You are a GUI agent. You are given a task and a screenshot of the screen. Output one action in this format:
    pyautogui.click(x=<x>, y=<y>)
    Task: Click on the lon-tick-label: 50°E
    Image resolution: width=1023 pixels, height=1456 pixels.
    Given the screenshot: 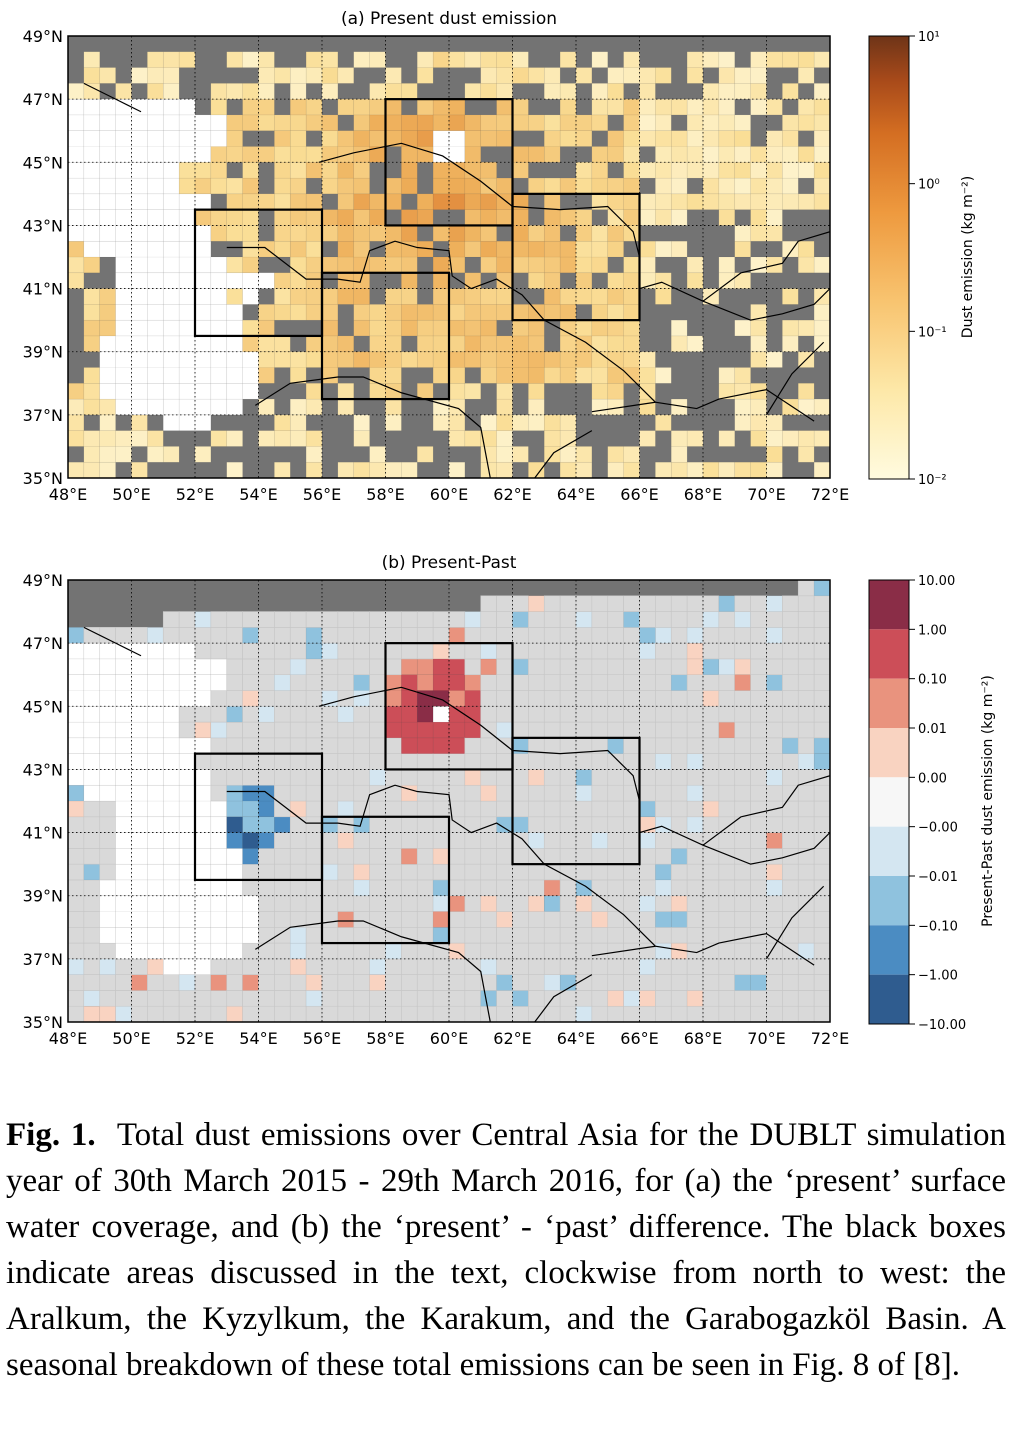 What is the action you would take?
    pyautogui.click(x=131, y=494)
    